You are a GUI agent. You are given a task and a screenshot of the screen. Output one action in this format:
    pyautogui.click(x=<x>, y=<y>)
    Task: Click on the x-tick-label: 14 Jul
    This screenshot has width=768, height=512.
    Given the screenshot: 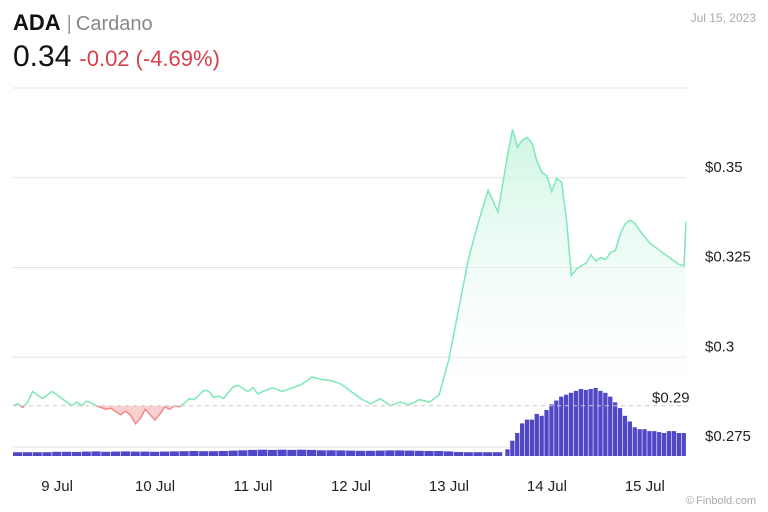 What is the action you would take?
    pyautogui.click(x=547, y=486)
    